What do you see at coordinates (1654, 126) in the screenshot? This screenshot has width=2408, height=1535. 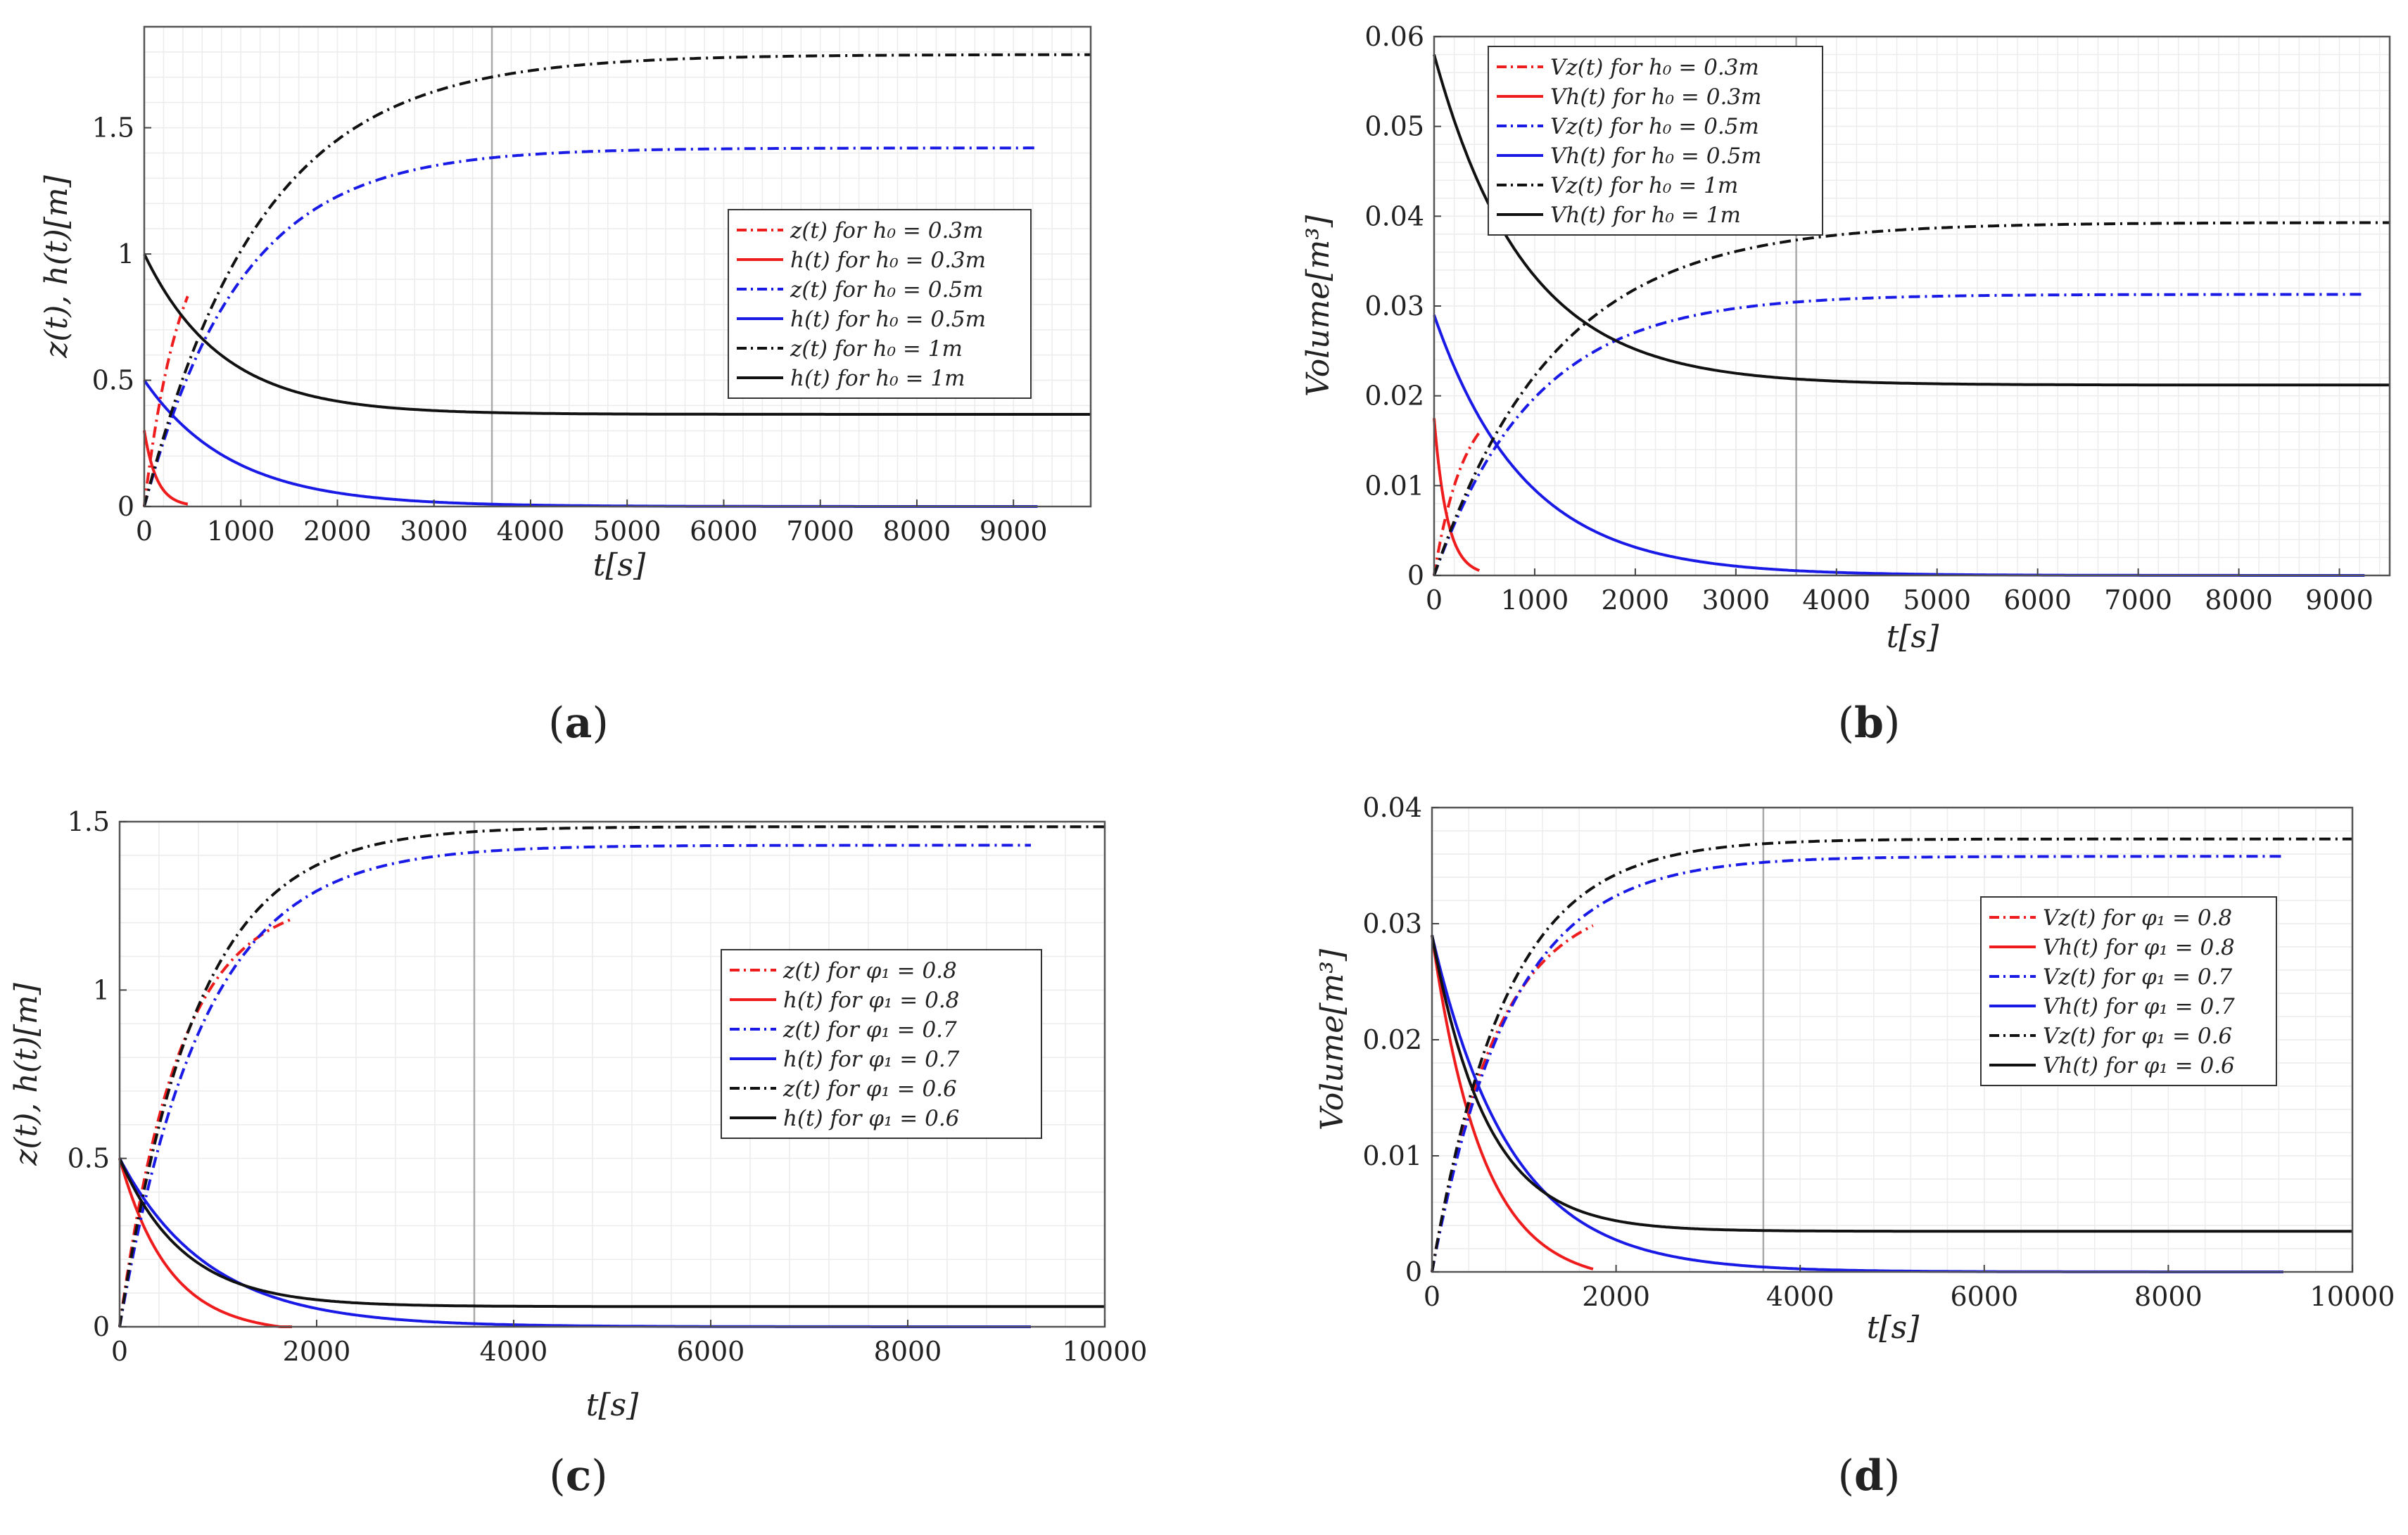 I see `legend-entry: Vz(t) for h₀ = 0.5m` at bounding box center [1654, 126].